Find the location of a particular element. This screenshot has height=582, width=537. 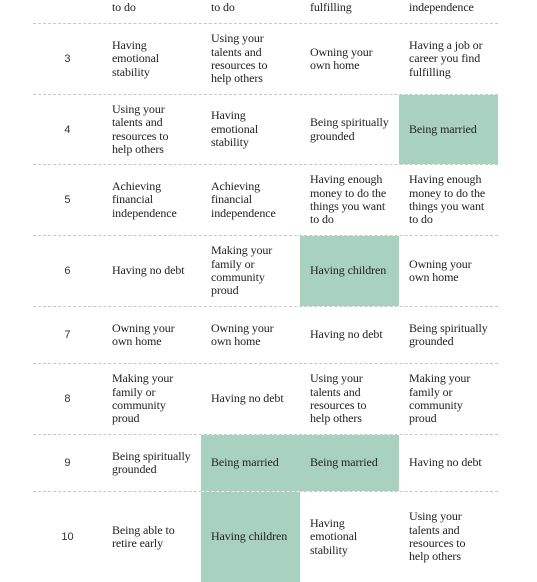

rank-number: 9 is located at coordinates (67, 463).